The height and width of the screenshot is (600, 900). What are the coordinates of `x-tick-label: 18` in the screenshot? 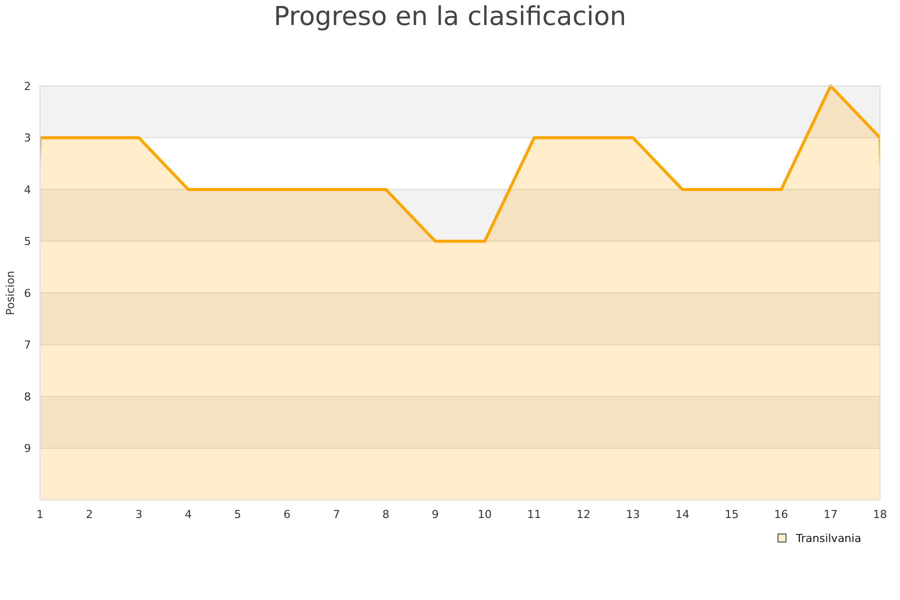 It's located at (880, 514).